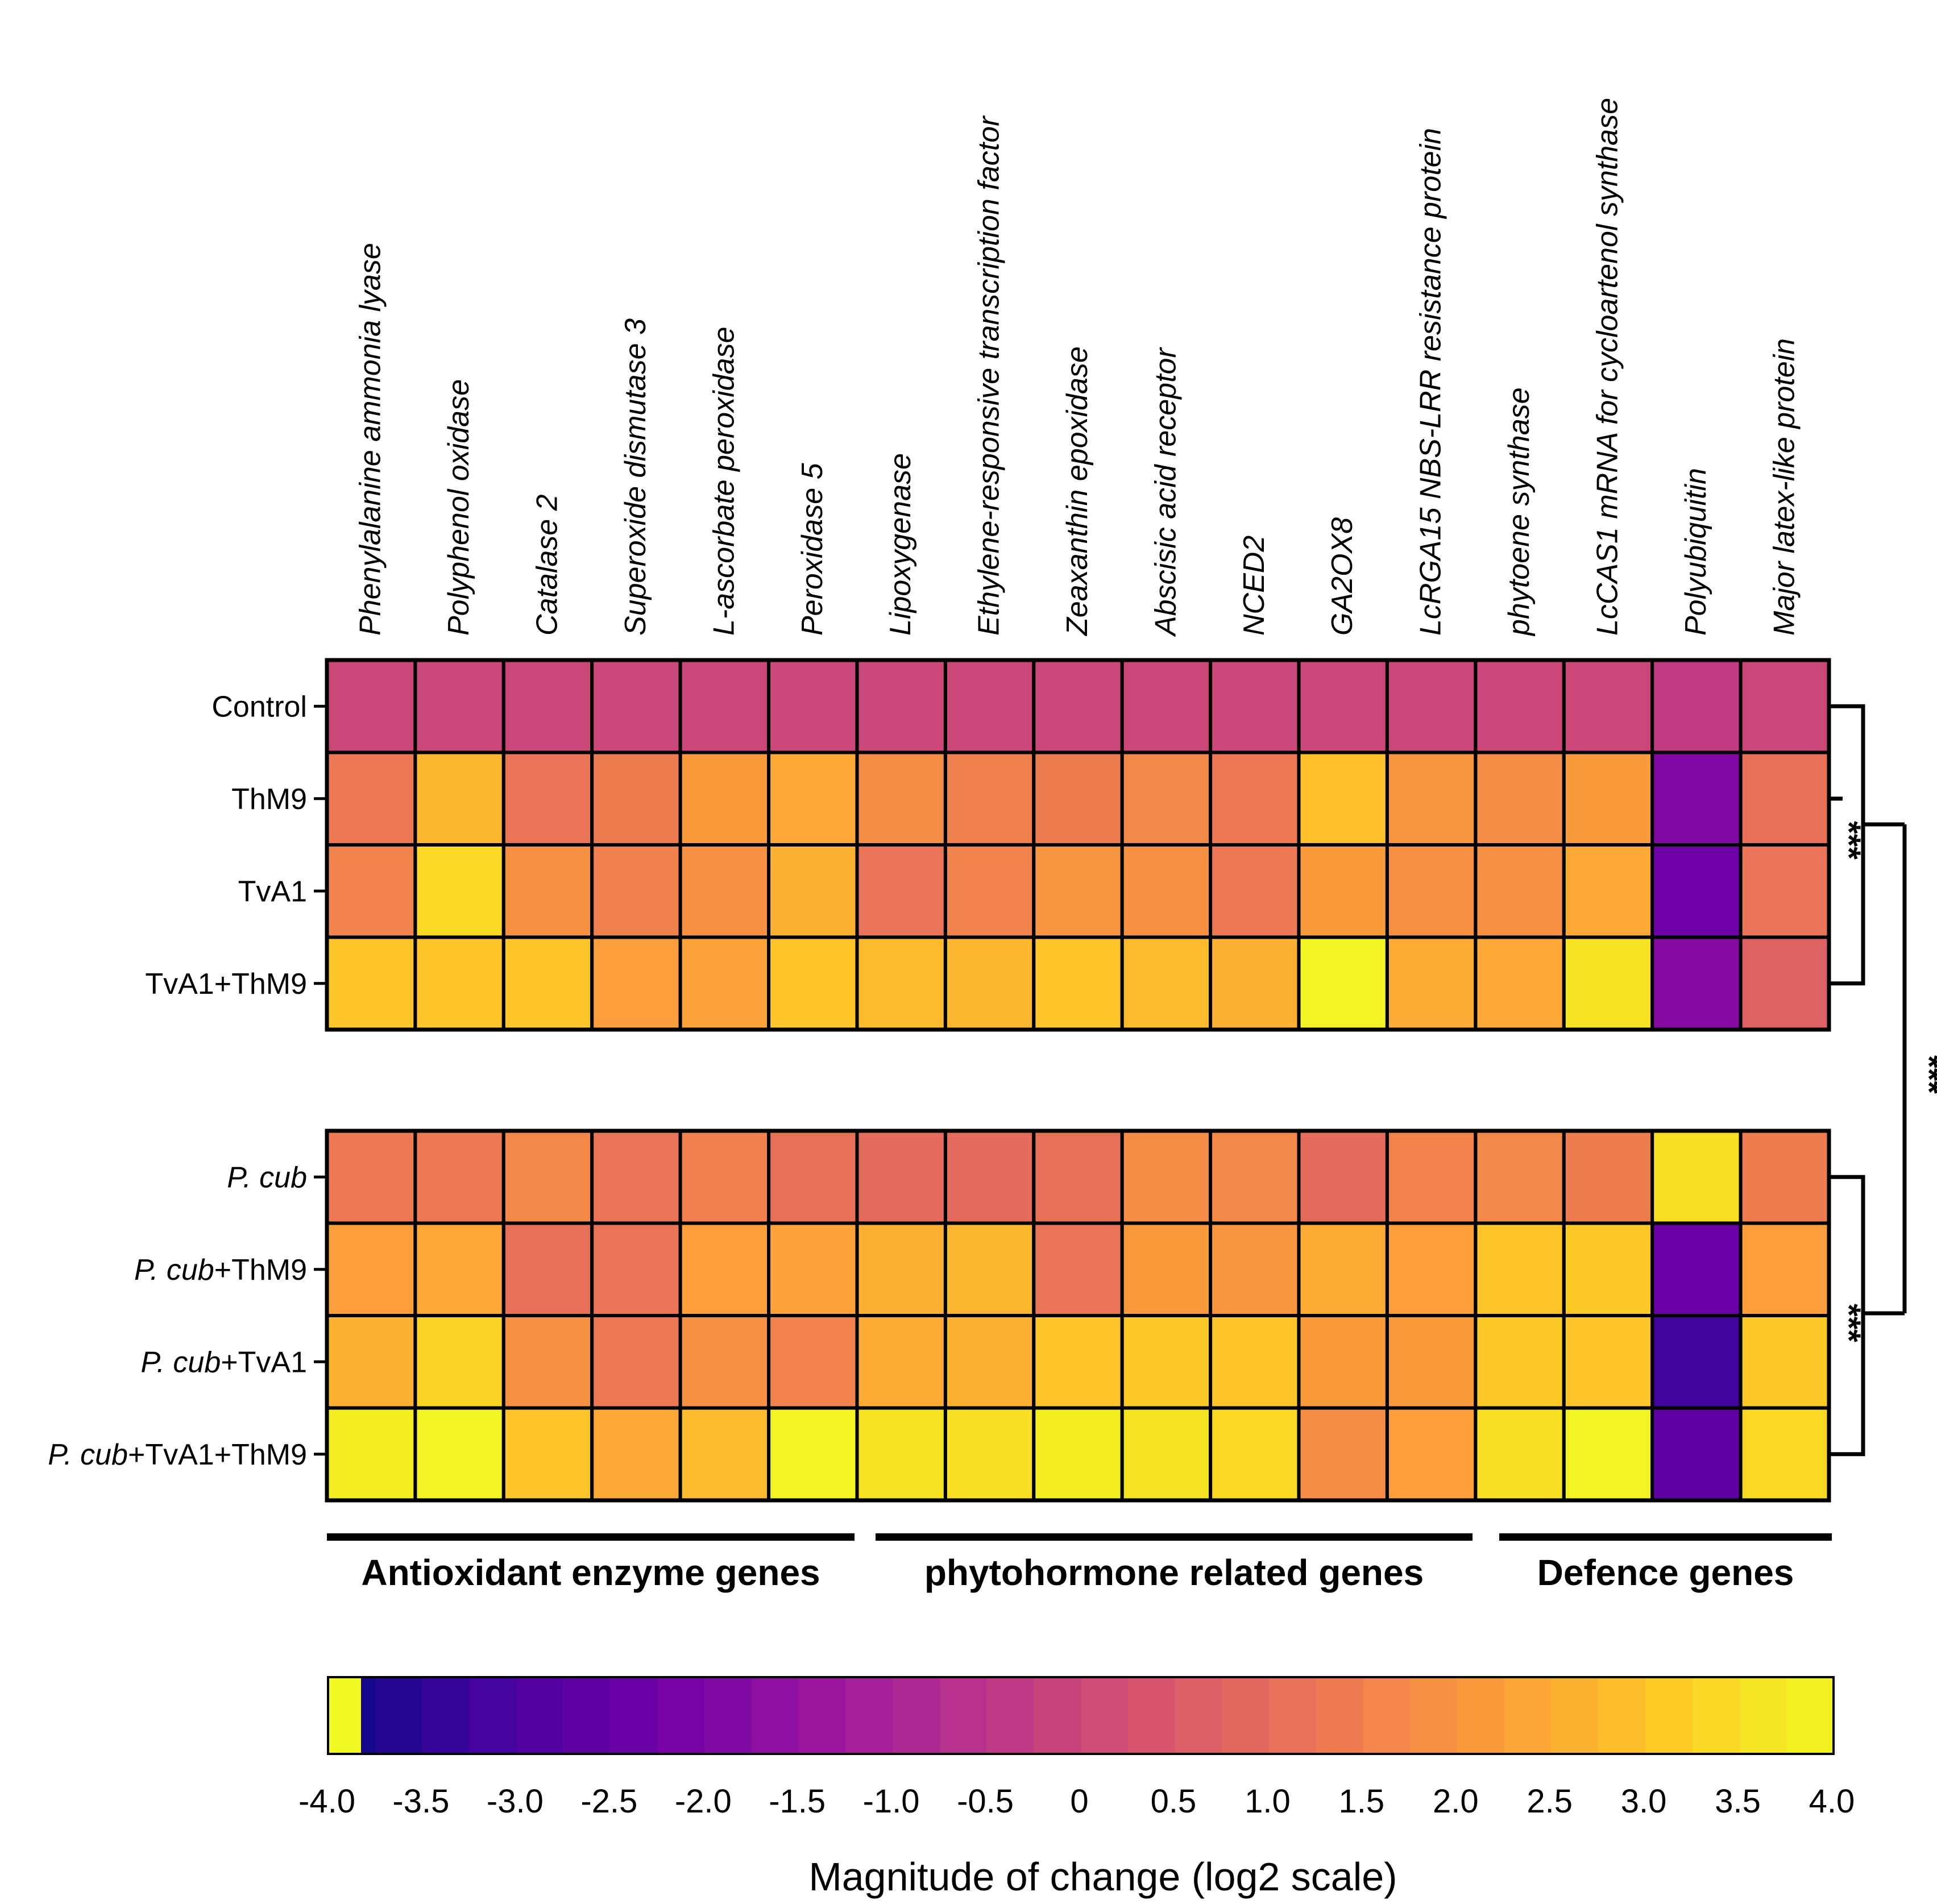 The width and height of the screenshot is (1937, 1904). I want to click on gene-label: Polyubiquitin, so click(1695, 552).